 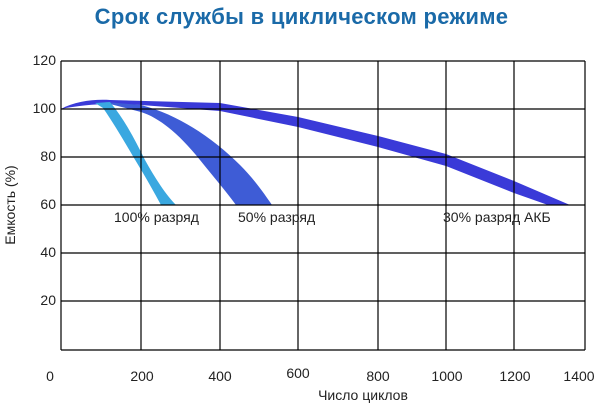 What do you see at coordinates (220, 376) in the screenshot?
I see `x-tick: 400` at bounding box center [220, 376].